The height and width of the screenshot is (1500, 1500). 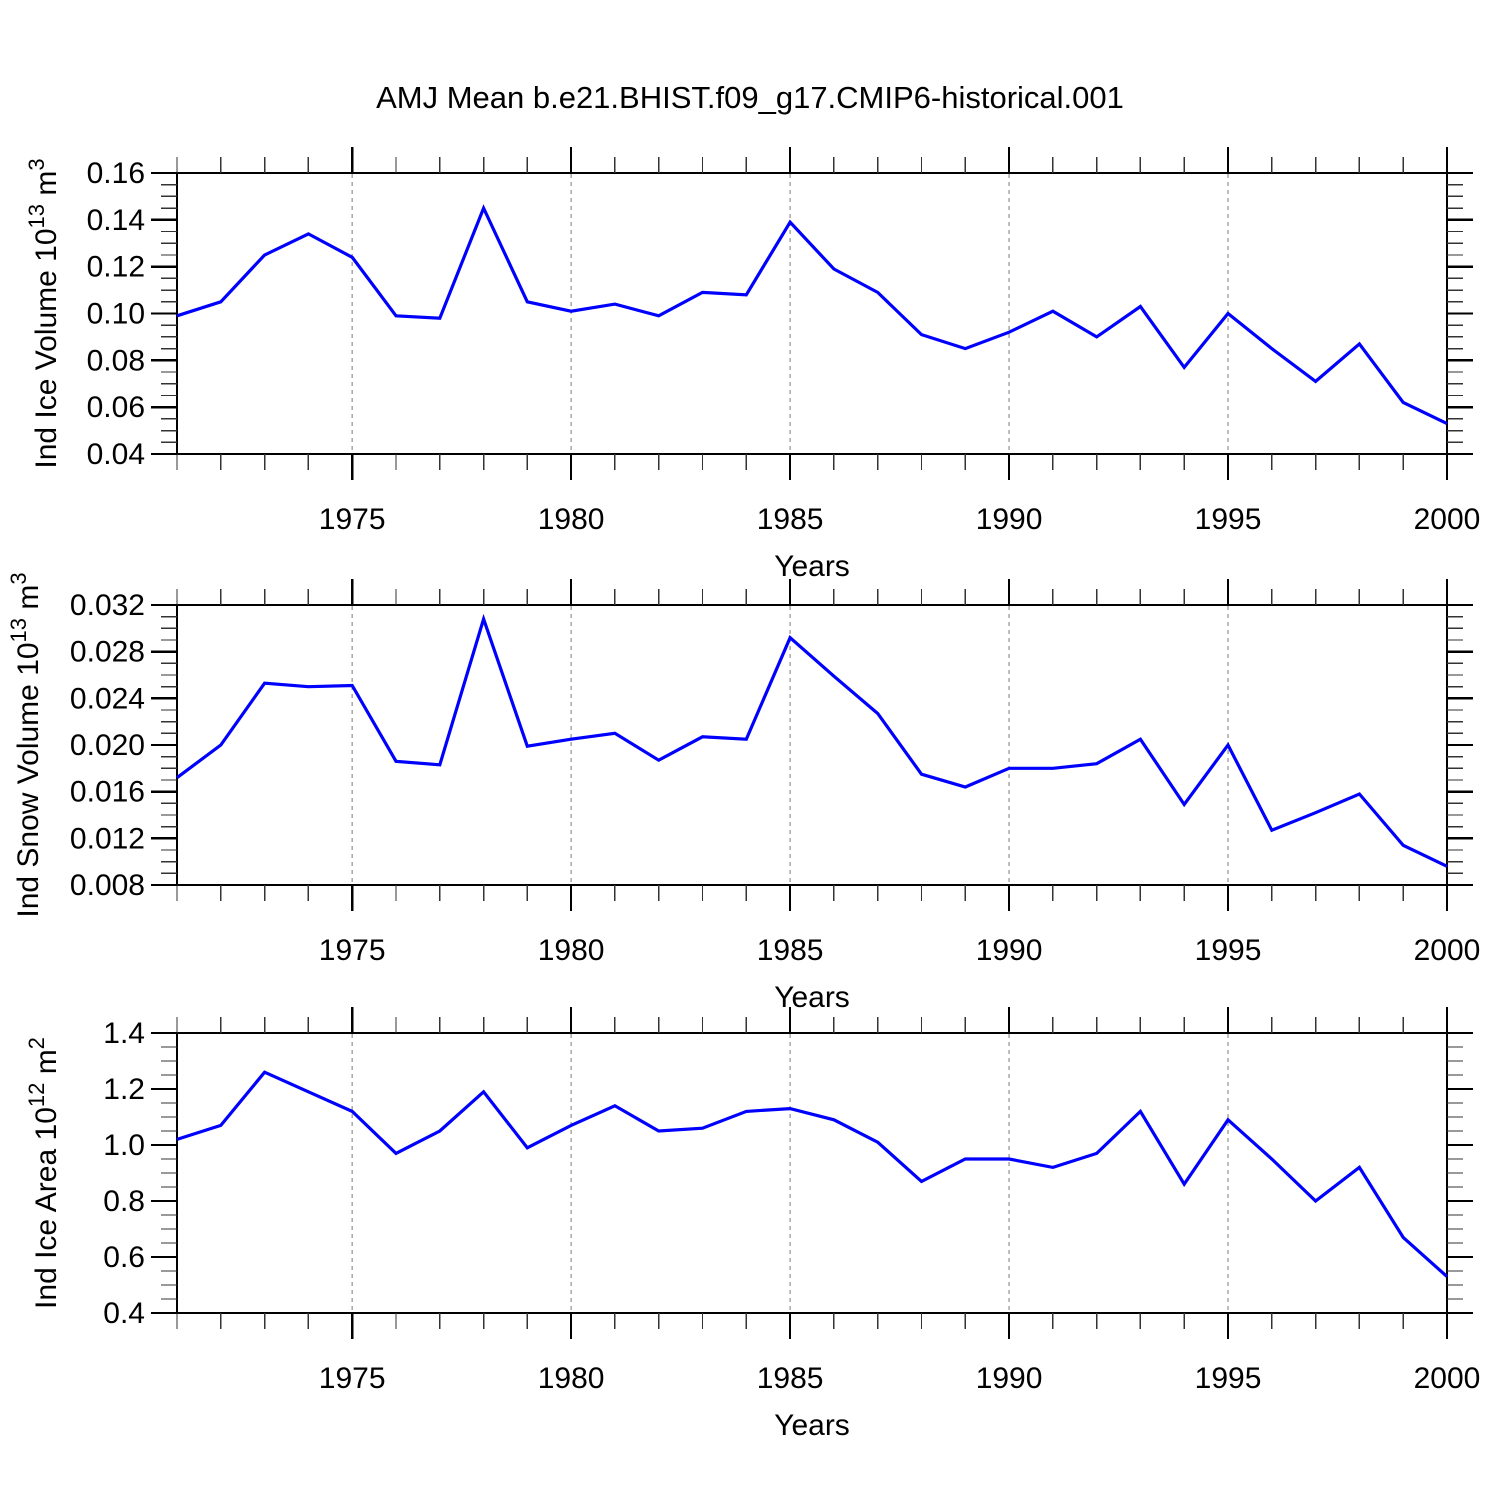 What do you see at coordinates (124, 1313) in the screenshot?
I see `y-tick-label: 0.4` at bounding box center [124, 1313].